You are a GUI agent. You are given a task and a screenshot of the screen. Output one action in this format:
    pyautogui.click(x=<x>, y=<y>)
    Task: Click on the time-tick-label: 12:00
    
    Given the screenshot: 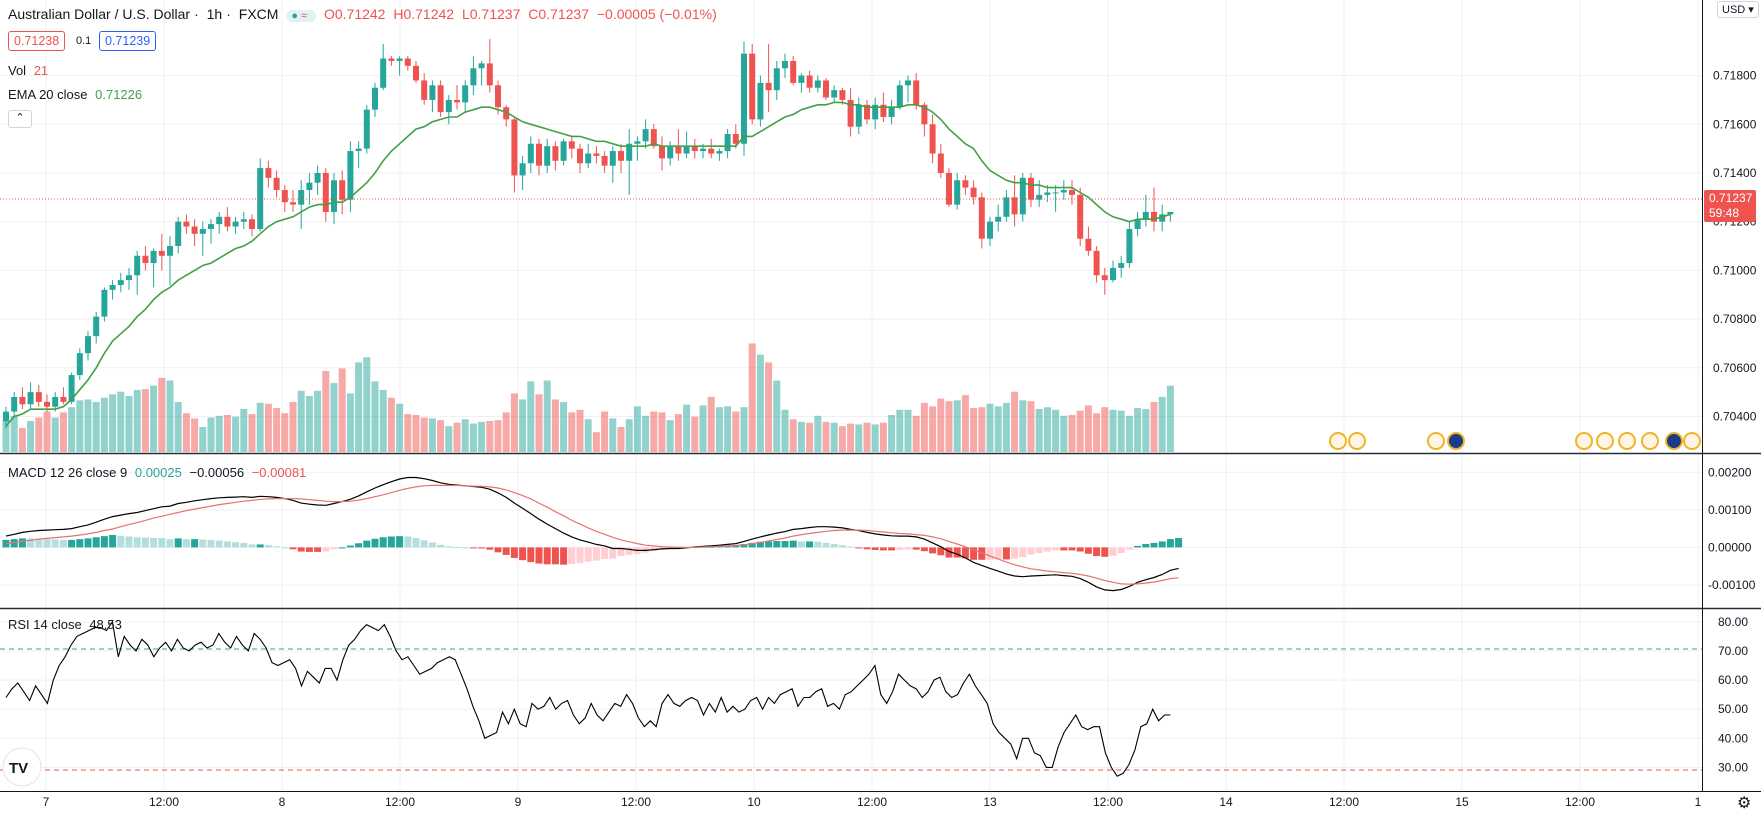 What is the action you would take?
    pyautogui.click(x=636, y=802)
    